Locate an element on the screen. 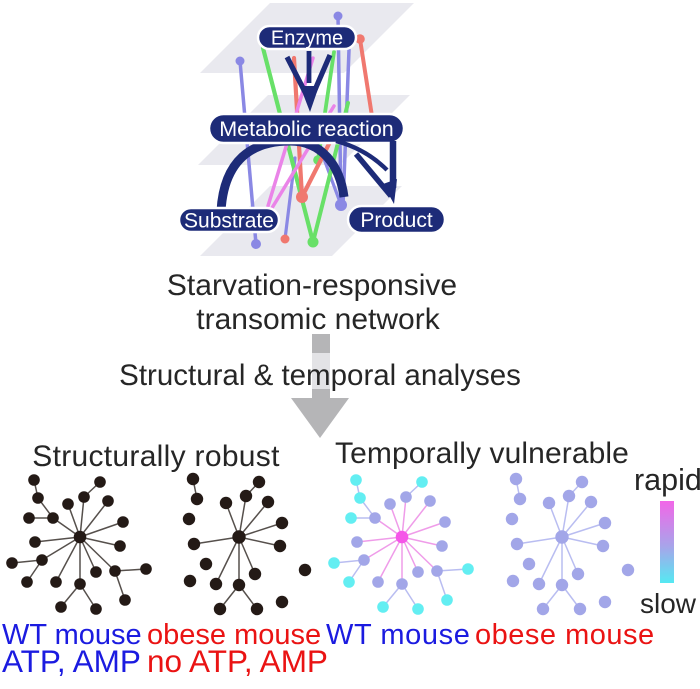 The width and height of the screenshot is (700, 689). svg-text: Metabolic reaction is located at coordinates (306, 129).